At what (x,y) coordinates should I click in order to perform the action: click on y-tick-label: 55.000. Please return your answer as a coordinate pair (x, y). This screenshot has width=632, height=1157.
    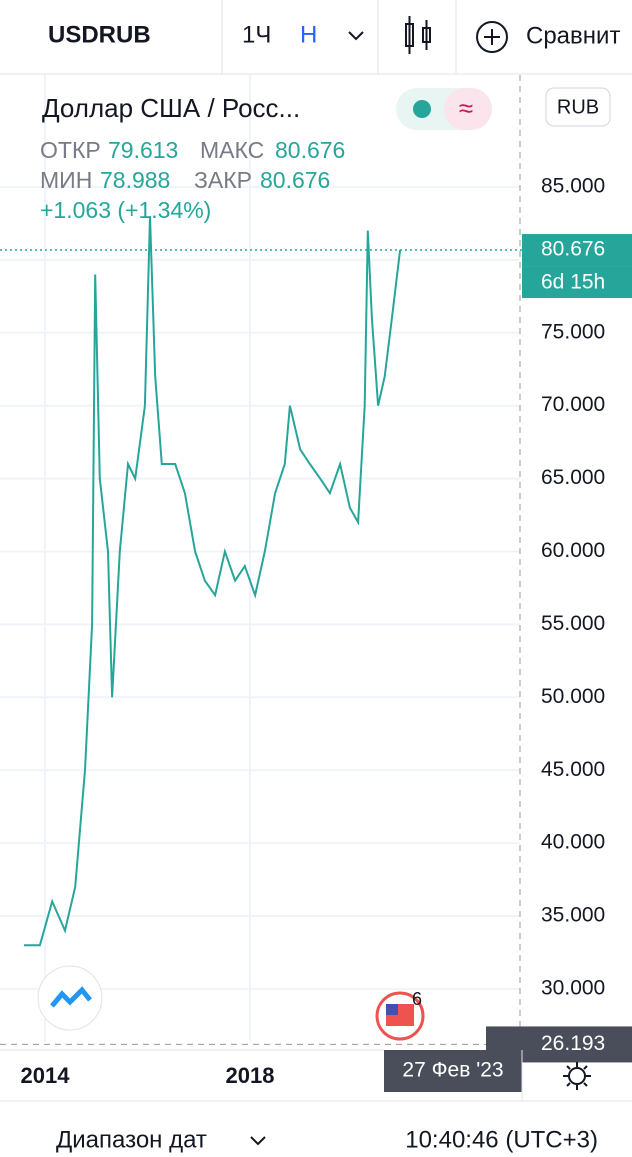
    Looking at the image, I should click on (573, 623).